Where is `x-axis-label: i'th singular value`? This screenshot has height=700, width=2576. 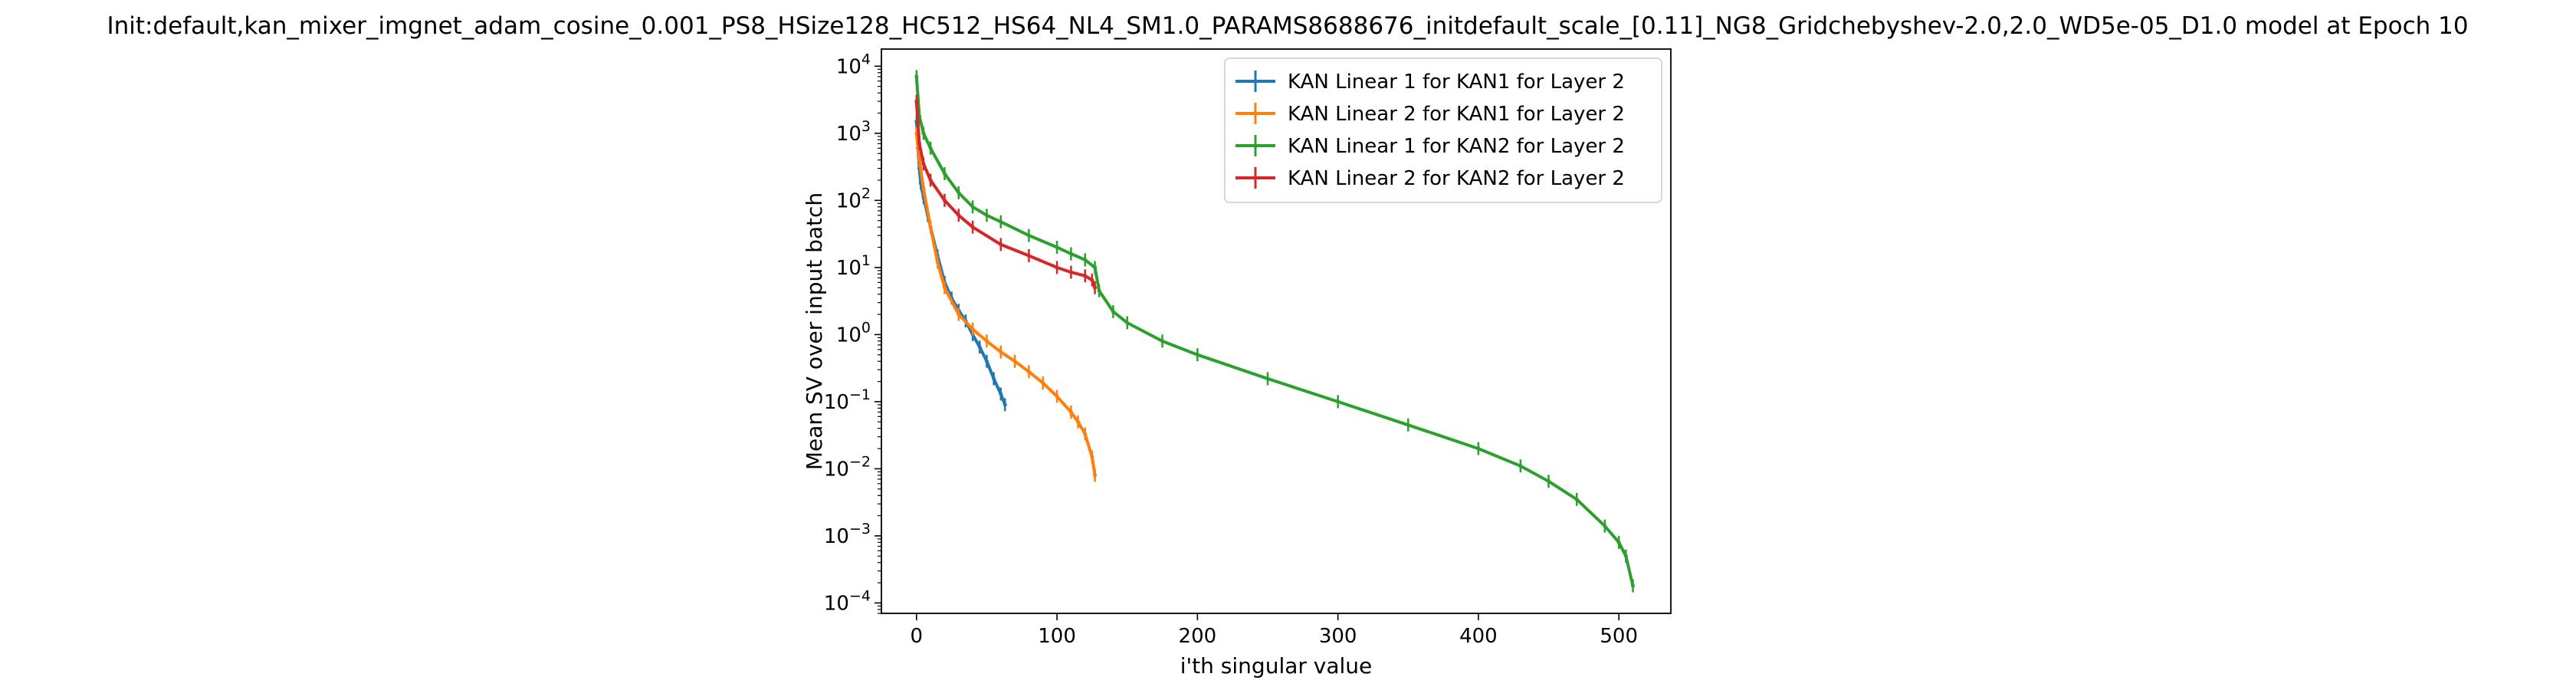
x-axis-label: i'th singular value is located at coordinates (1276, 666).